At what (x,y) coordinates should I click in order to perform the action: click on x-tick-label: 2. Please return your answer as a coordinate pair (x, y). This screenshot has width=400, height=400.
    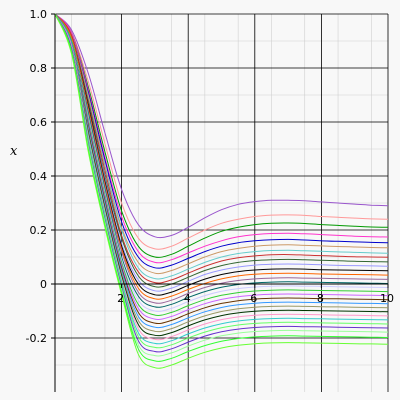
    Looking at the image, I should click on (120, 298).